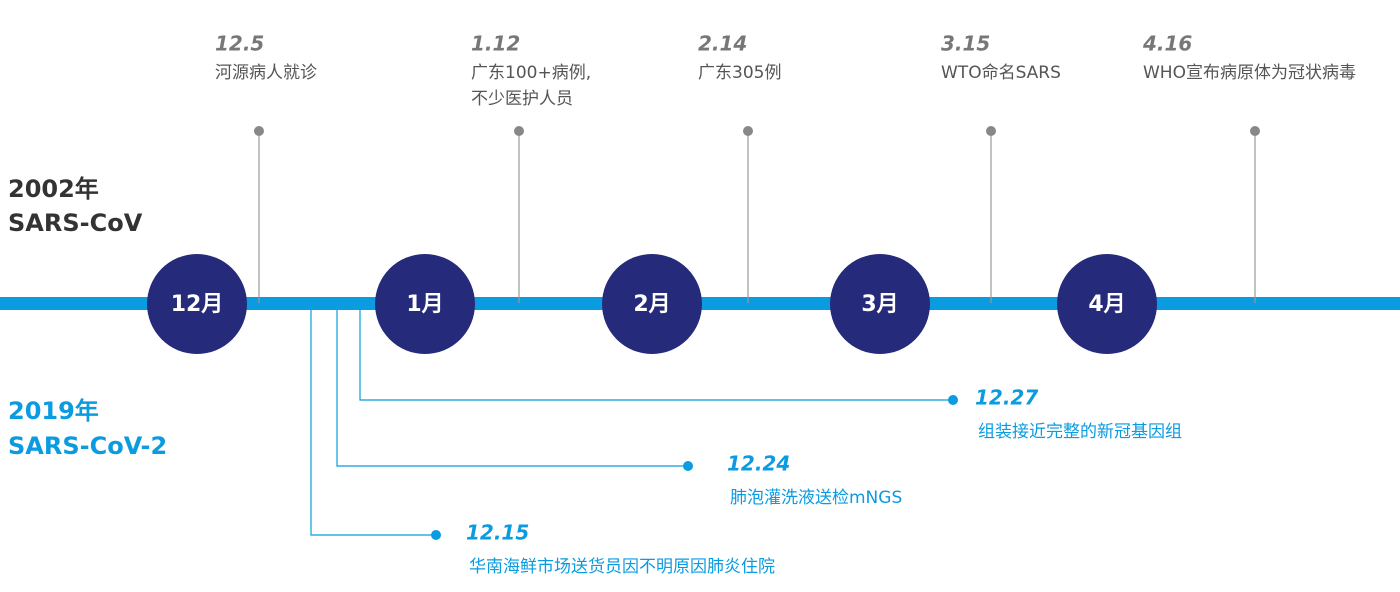 The image size is (1400, 592). What do you see at coordinates (522, 99) in the screenshot?
I see `event-text: 不少医护人员` at bounding box center [522, 99].